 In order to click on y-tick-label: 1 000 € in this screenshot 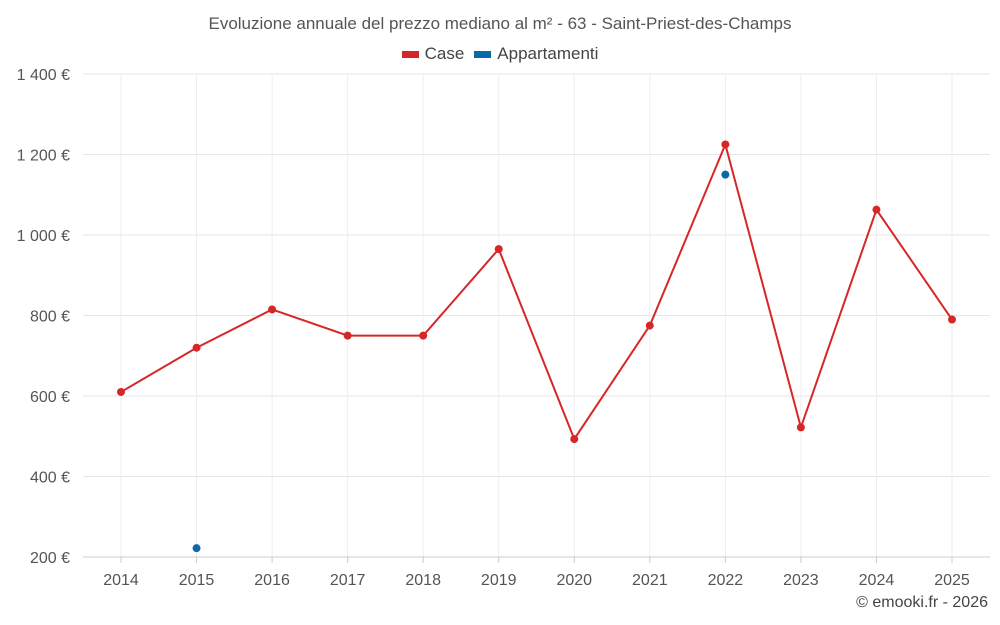, I will do `click(43, 236)`.